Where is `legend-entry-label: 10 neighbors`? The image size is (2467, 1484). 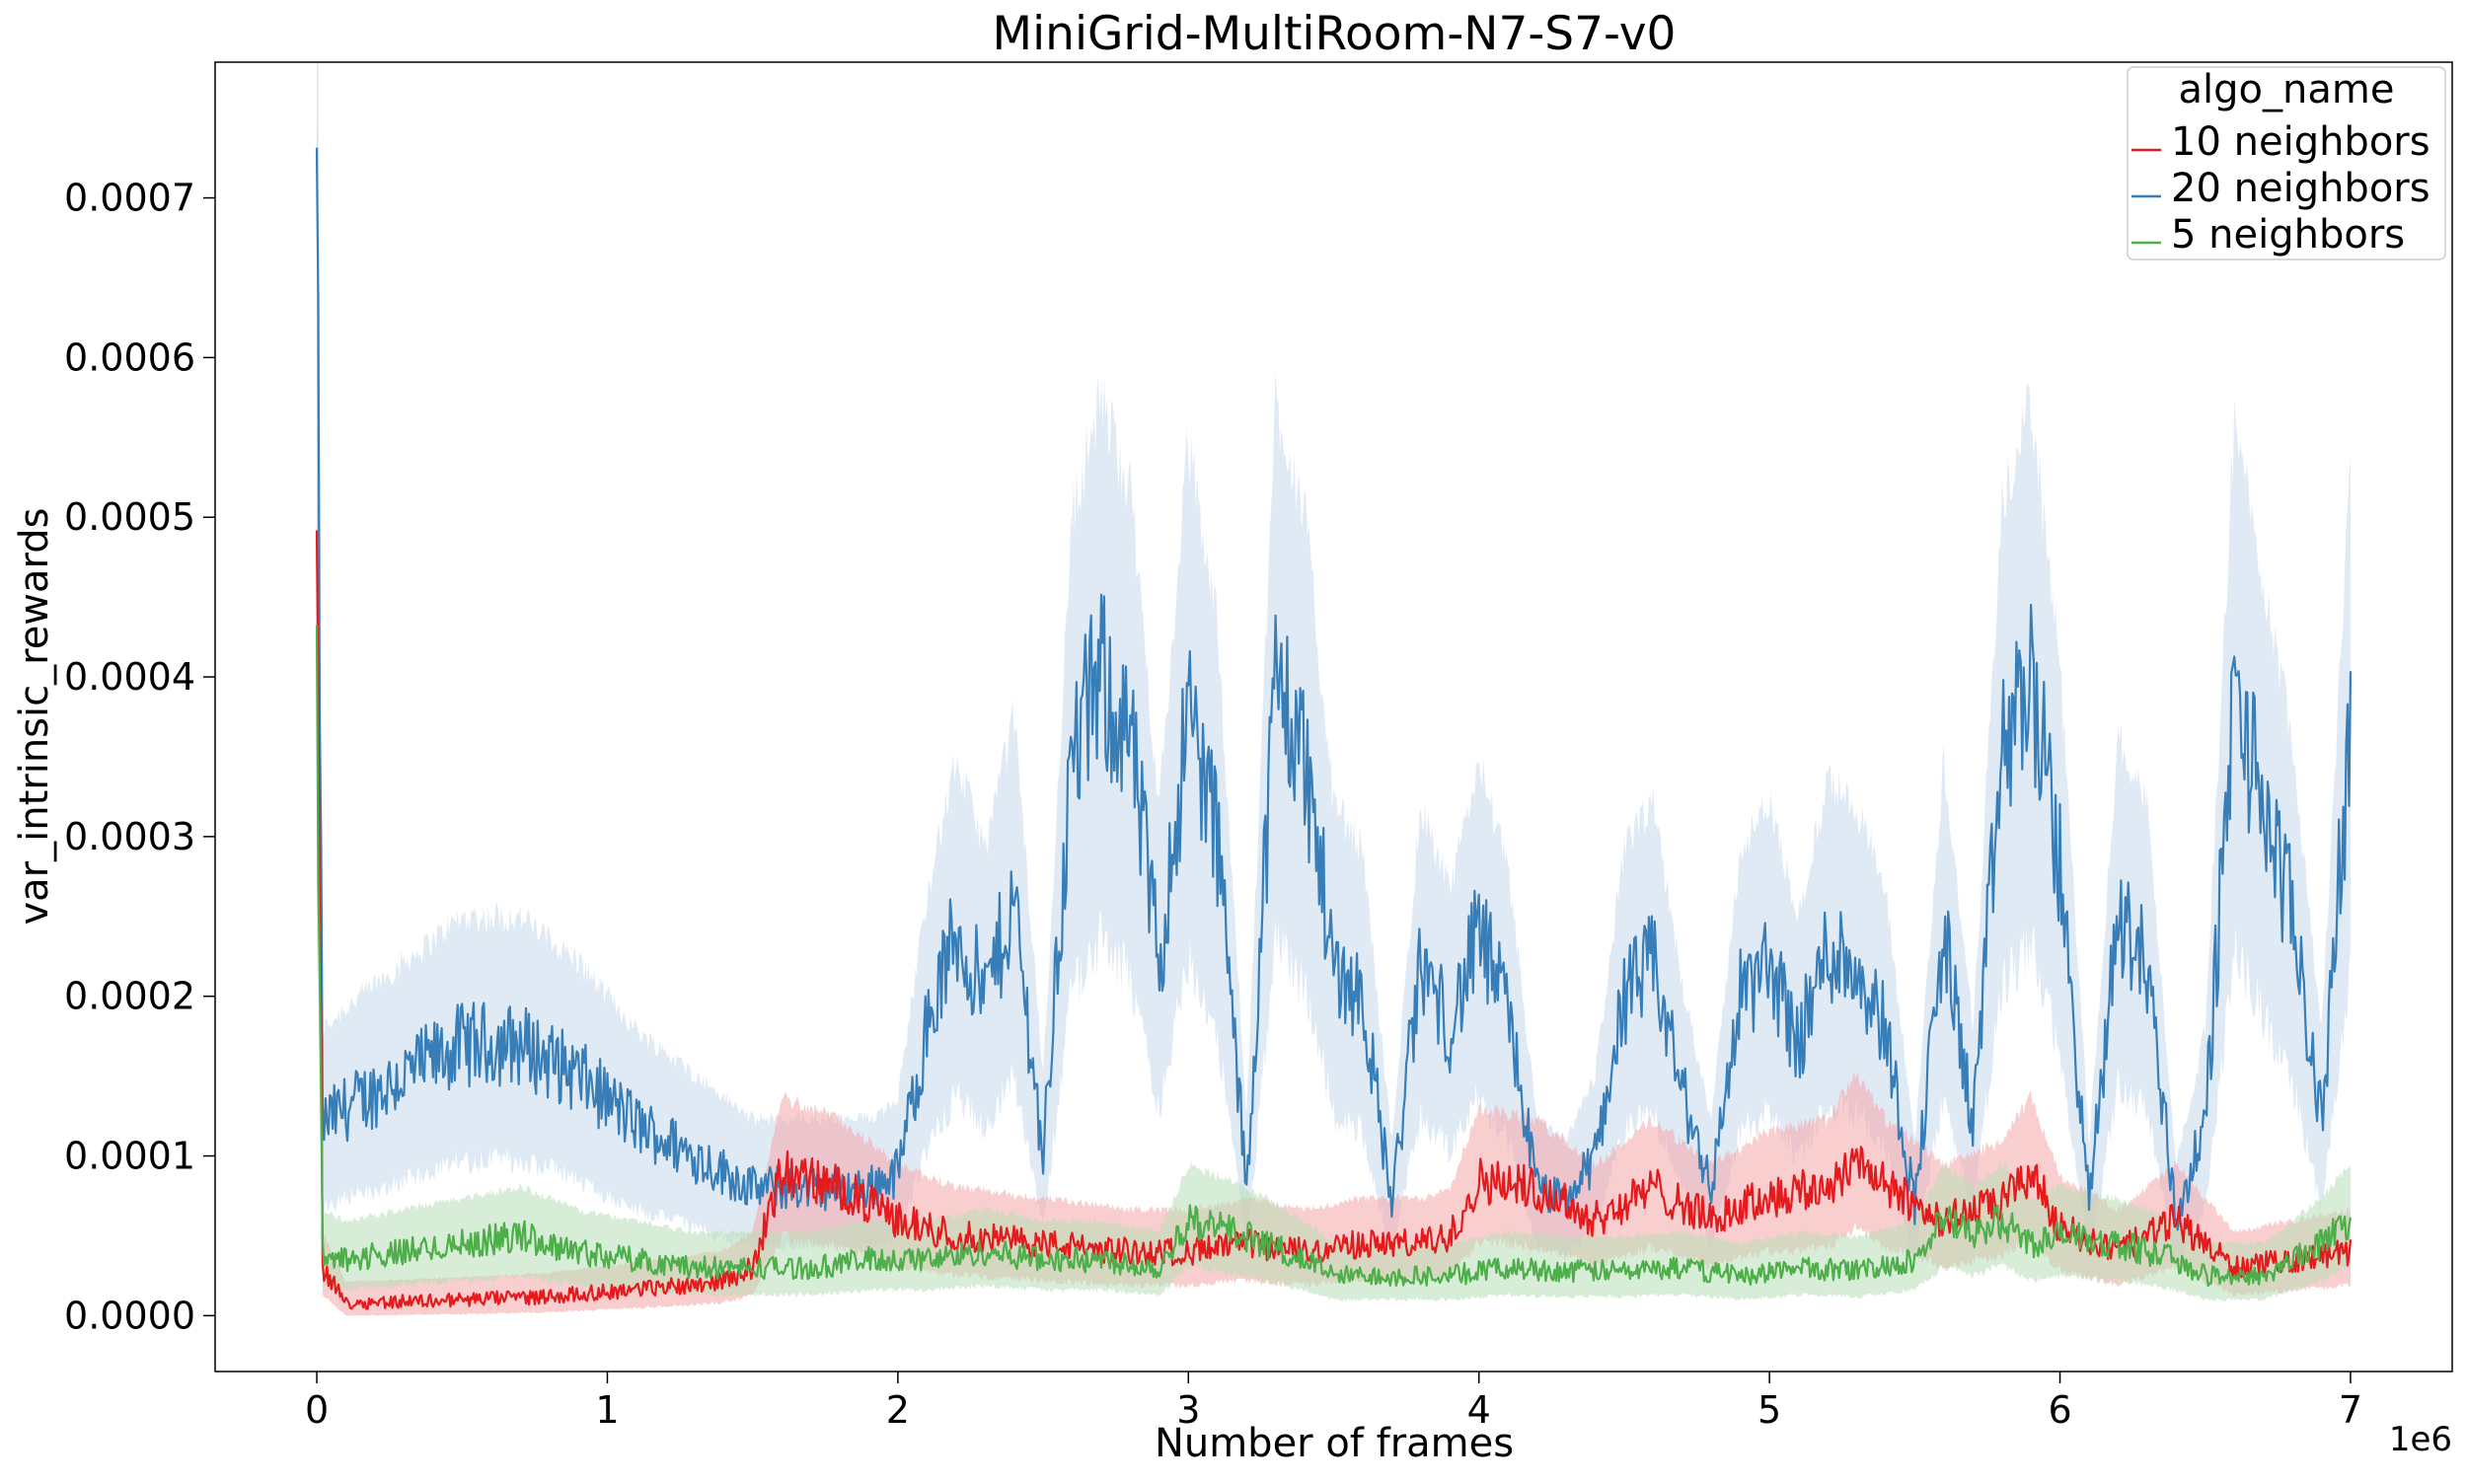
legend-entry-label: 10 neighbors is located at coordinates (2300, 142).